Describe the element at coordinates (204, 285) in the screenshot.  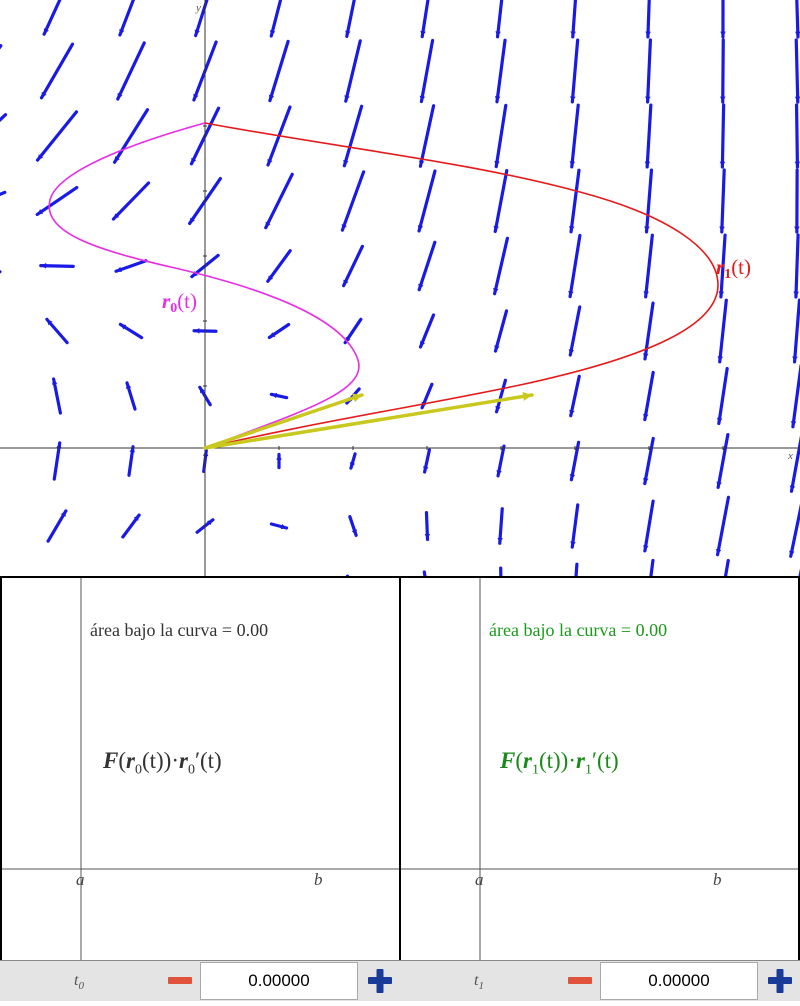
I see `curve-r0` at that location.